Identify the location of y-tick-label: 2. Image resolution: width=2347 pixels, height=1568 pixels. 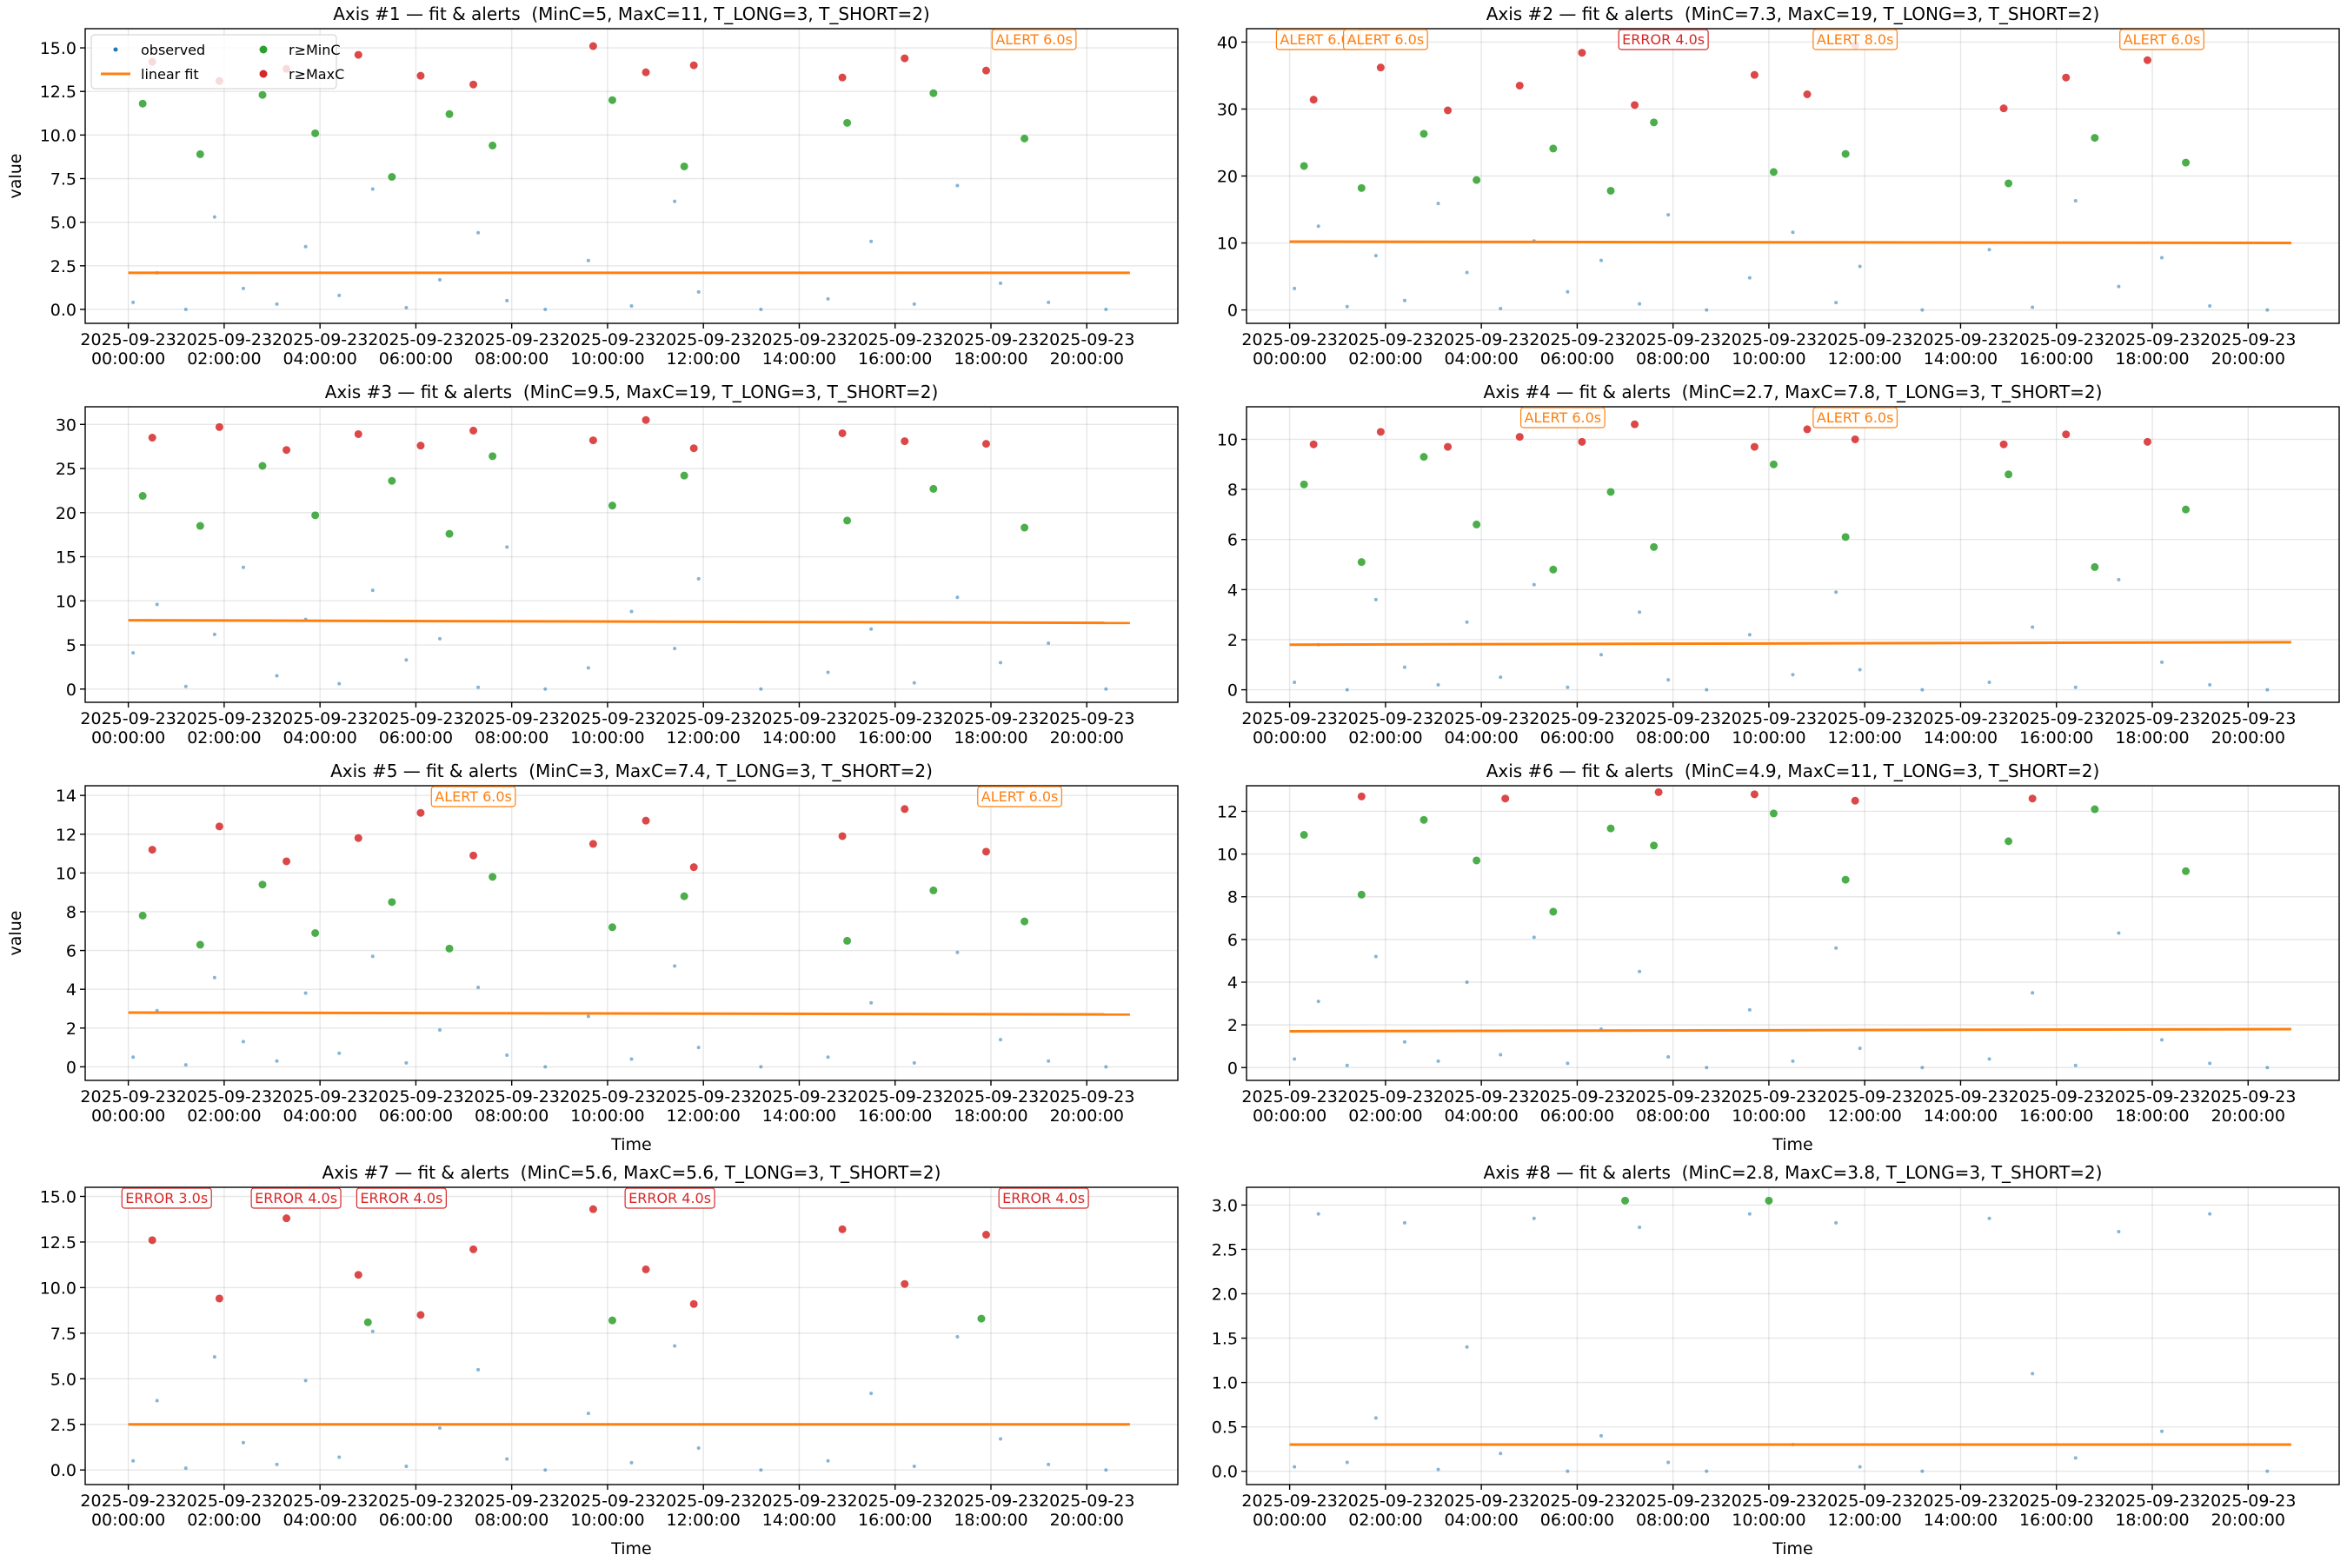
(71, 1029).